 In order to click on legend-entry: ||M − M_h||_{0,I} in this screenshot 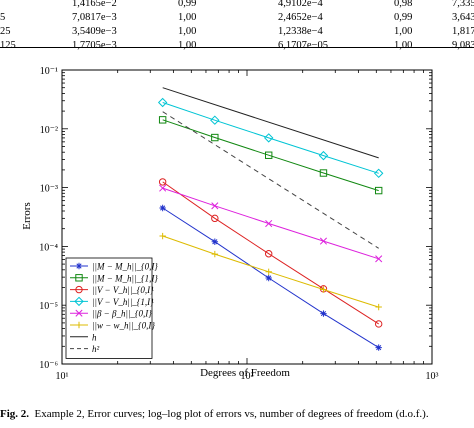, I will do `click(125, 267)`.